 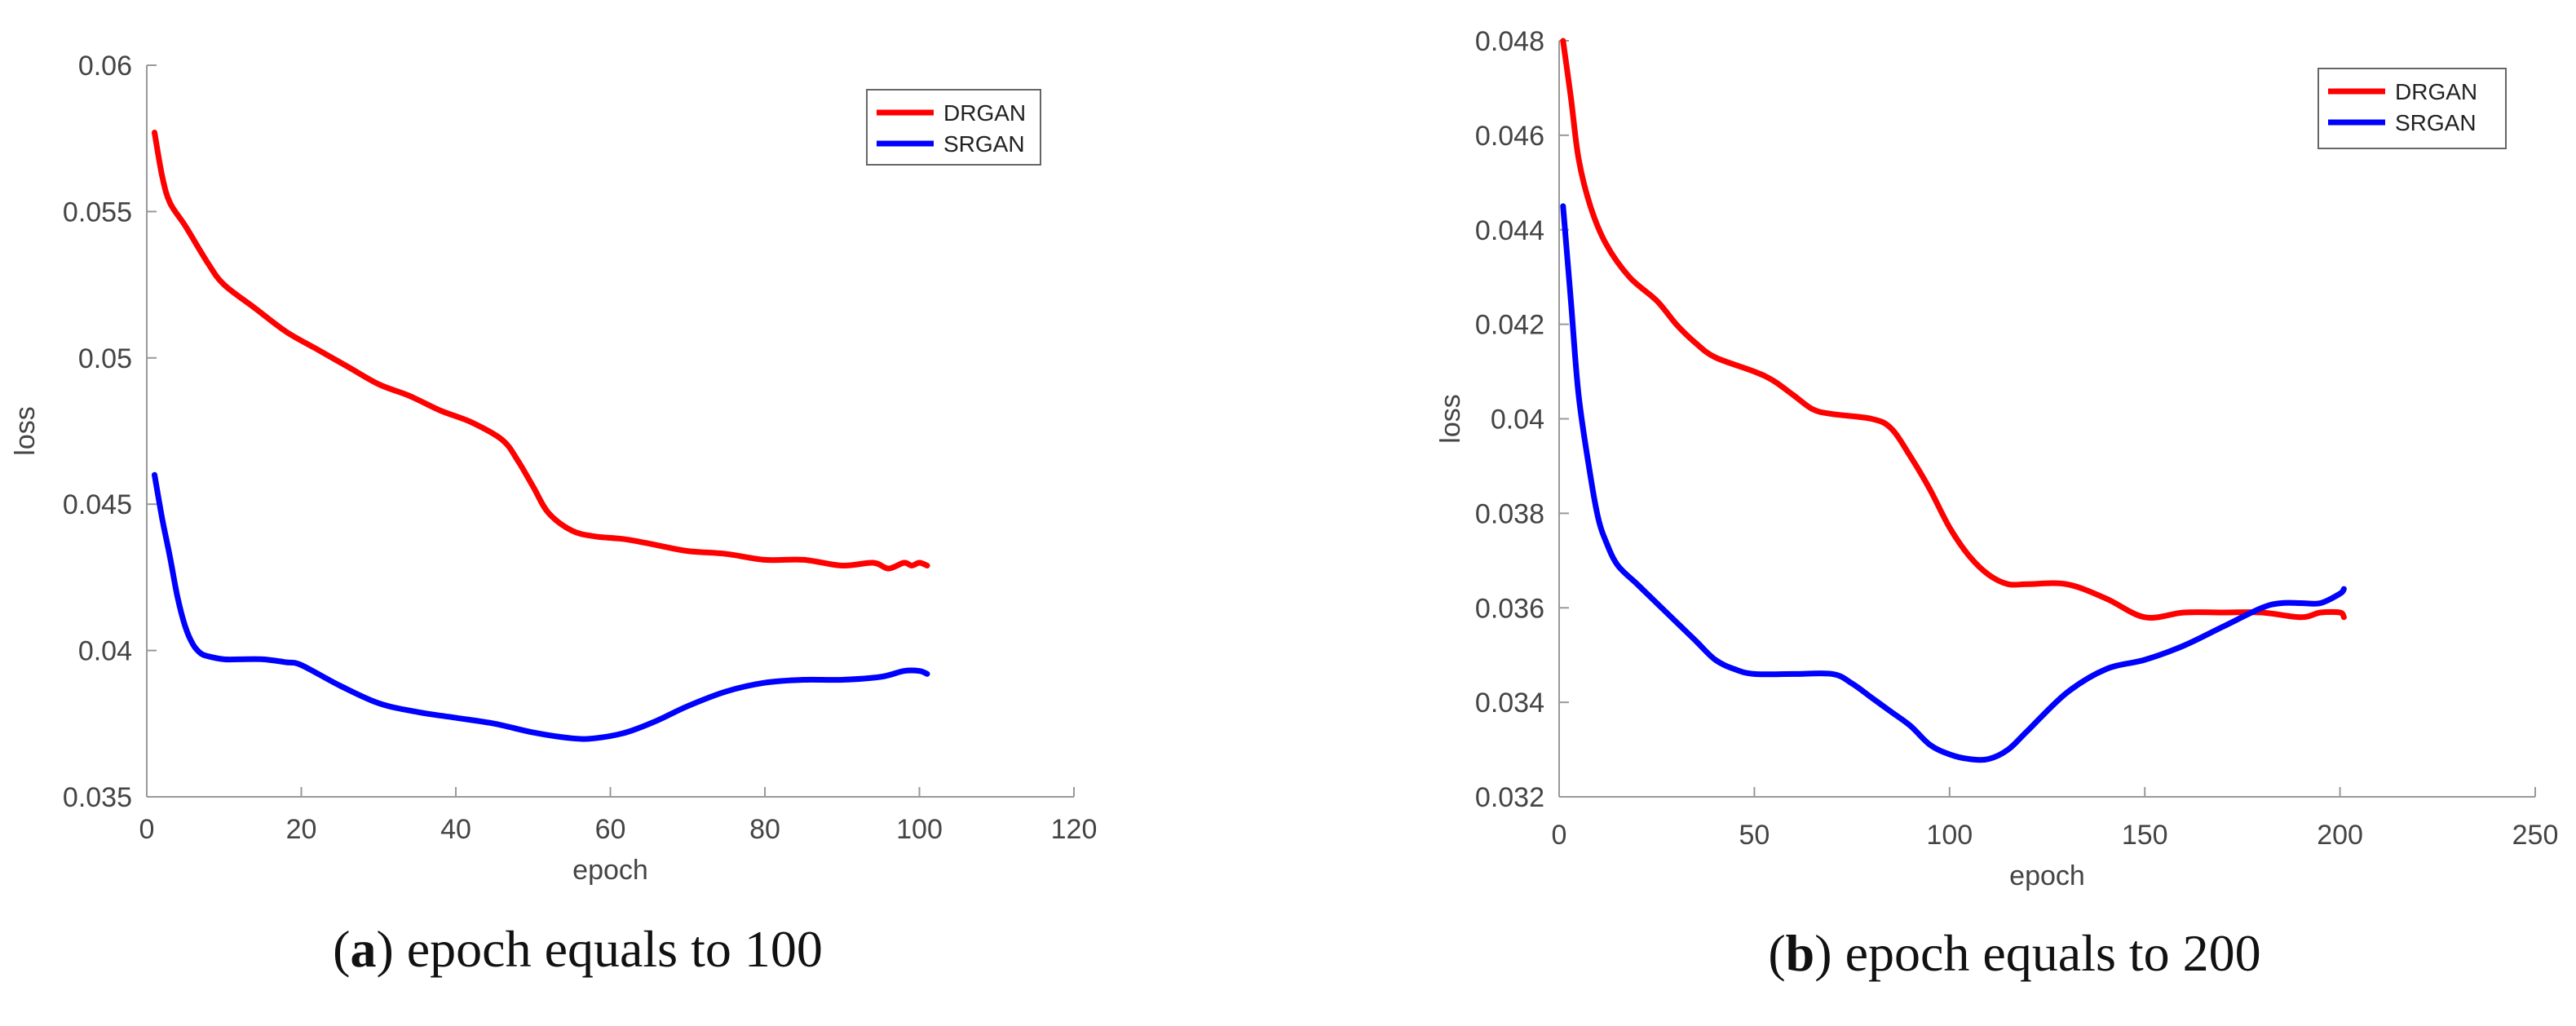 I want to click on y-tick-label-b: 0.034, so click(x=1509, y=704).